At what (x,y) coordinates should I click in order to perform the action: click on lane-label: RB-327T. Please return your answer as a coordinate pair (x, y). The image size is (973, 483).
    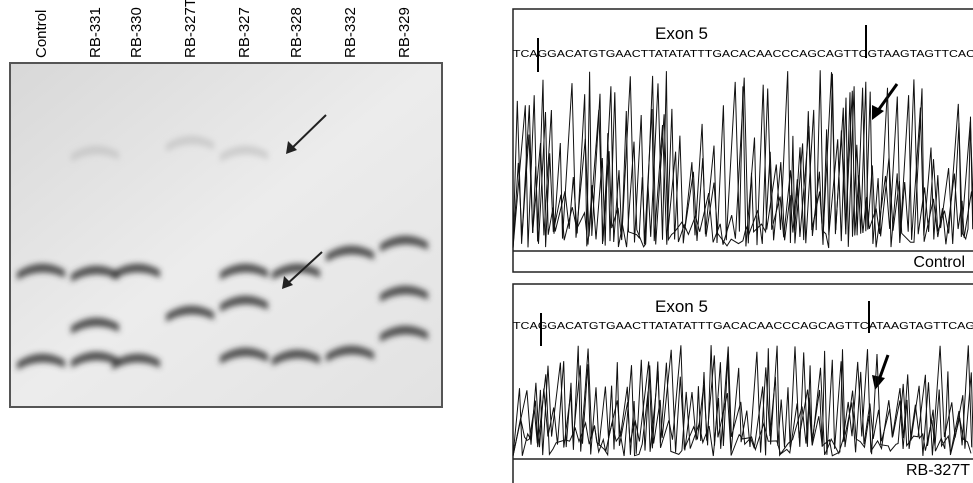
    Looking at the image, I should click on (190, 29).